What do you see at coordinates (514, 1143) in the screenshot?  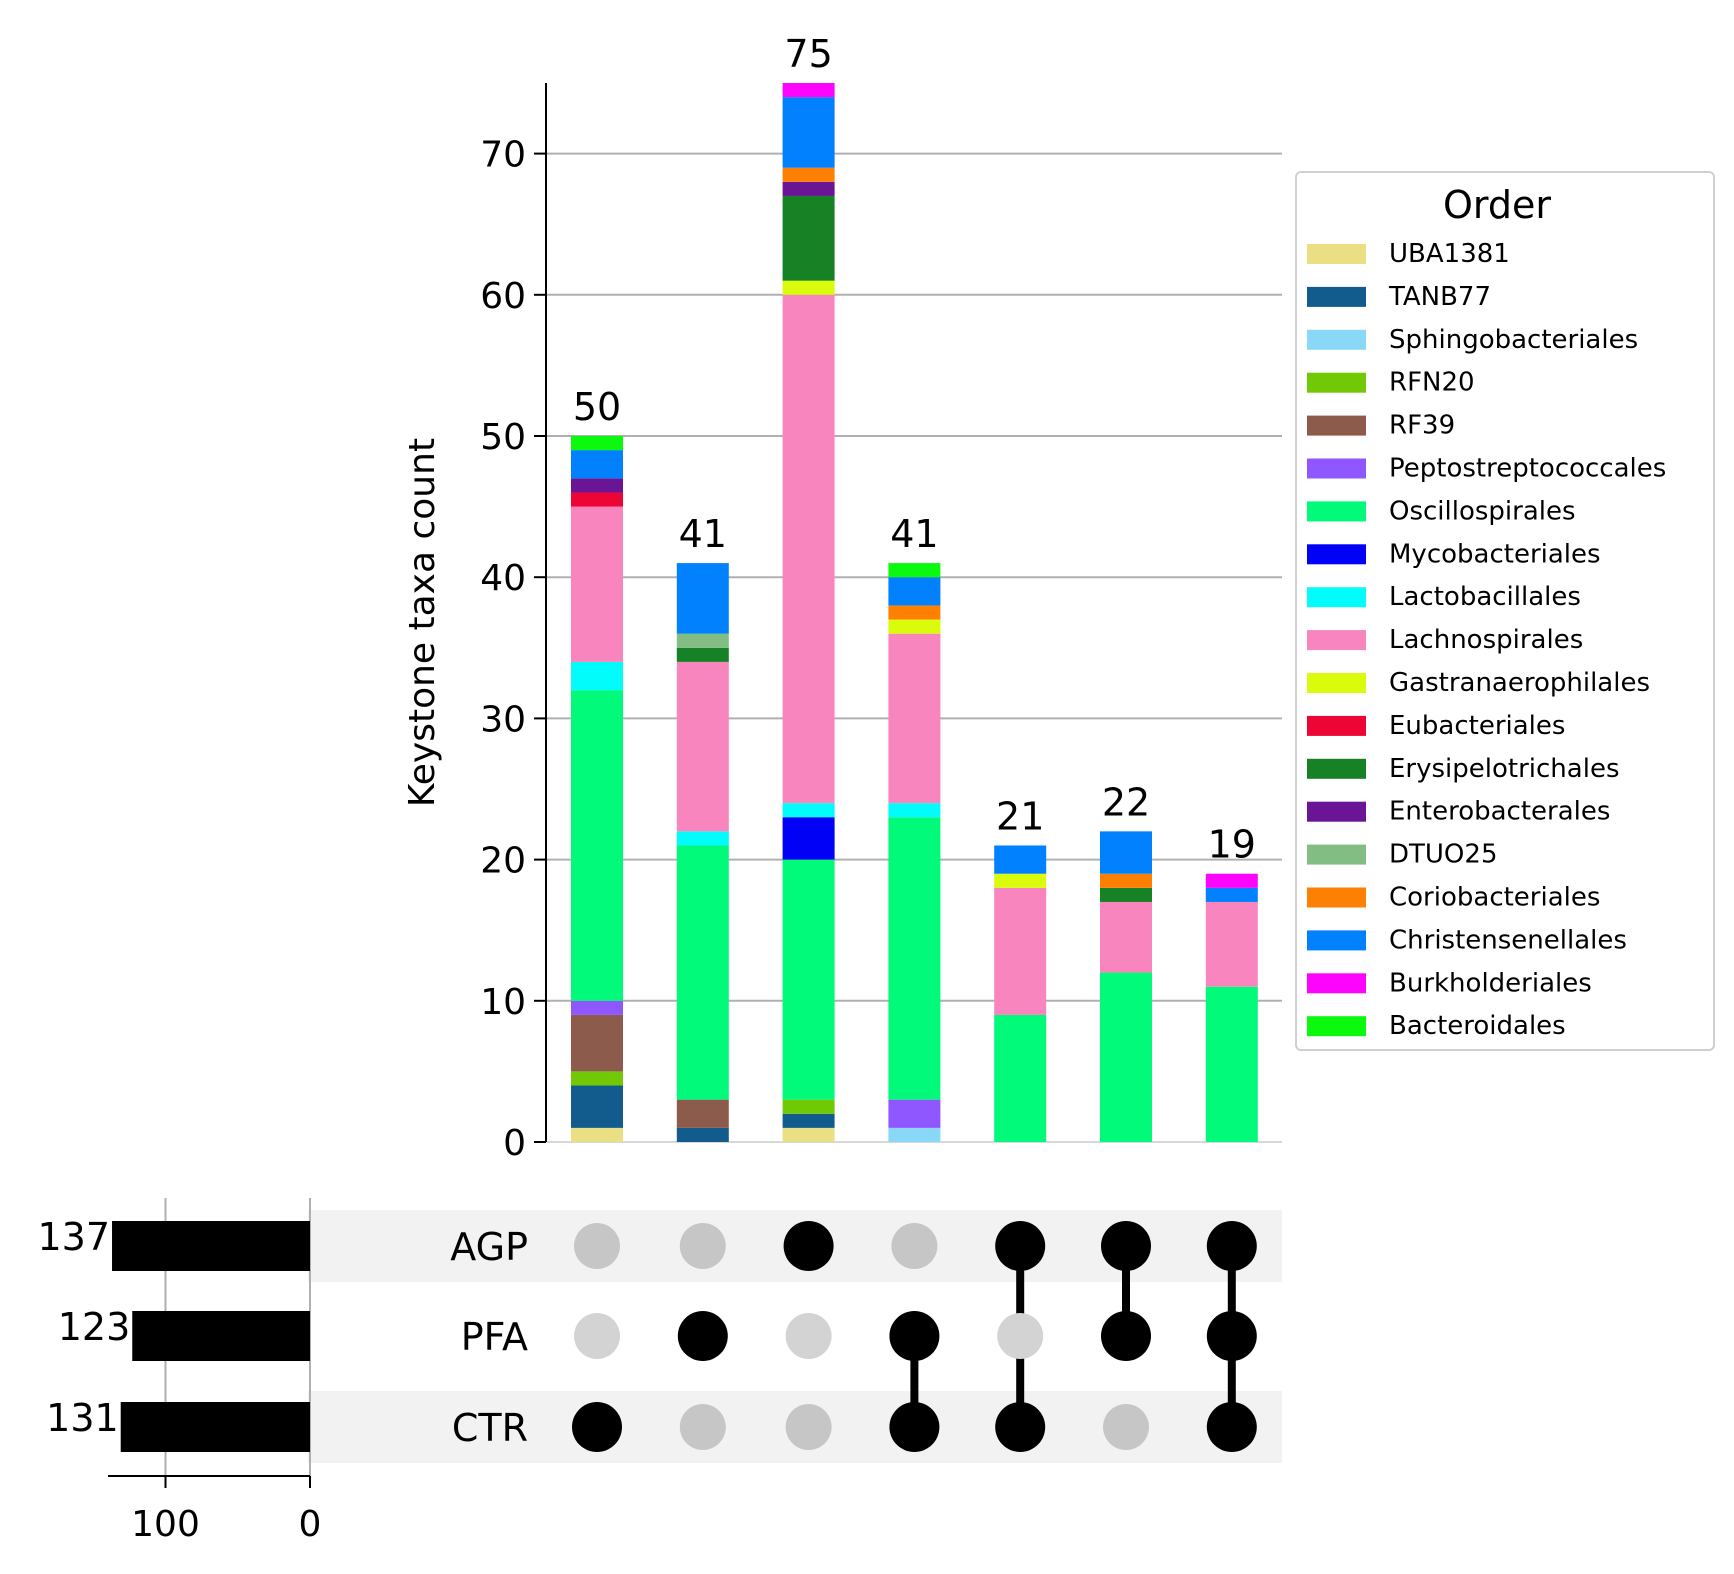 I see `y-tick-label: 0` at bounding box center [514, 1143].